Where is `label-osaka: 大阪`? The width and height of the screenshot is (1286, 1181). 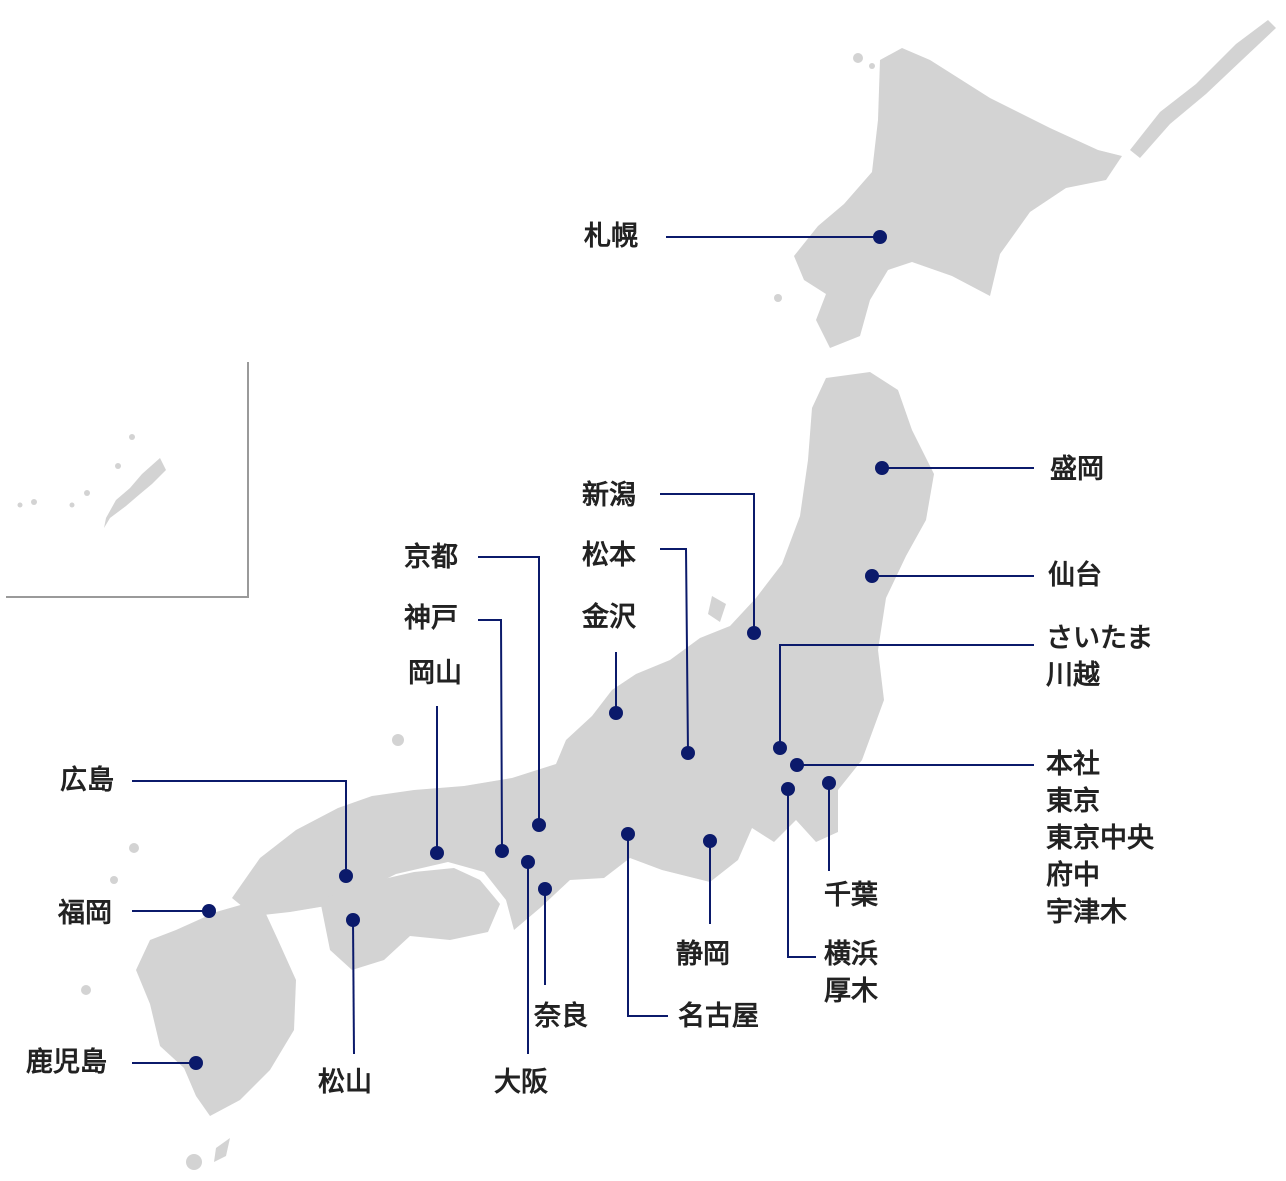 label-osaka: 大阪 is located at coordinates (521, 1082).